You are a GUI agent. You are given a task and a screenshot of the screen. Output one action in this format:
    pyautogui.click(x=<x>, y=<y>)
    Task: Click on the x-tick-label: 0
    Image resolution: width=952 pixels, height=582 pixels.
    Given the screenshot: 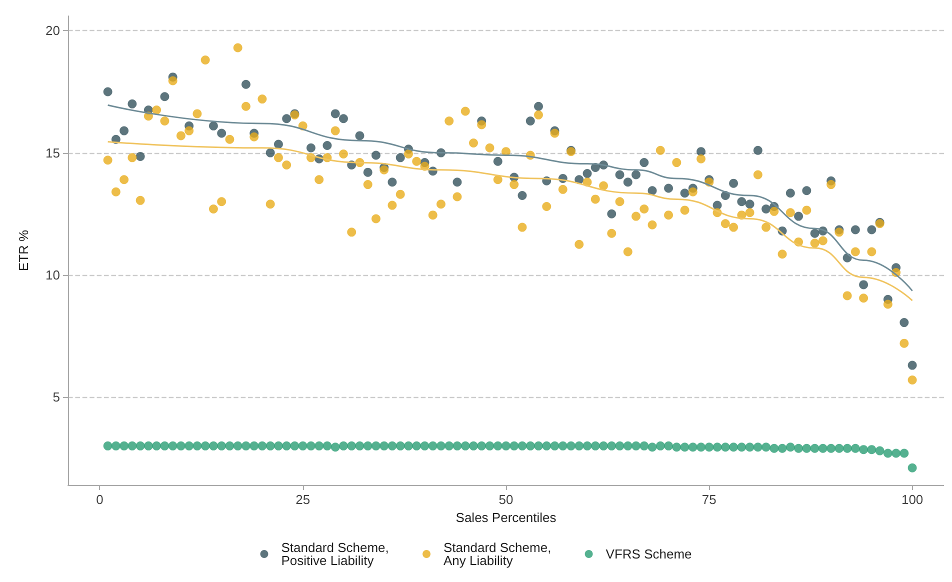 What is the action you would take?
    pyautogui.click(x=100, y=499)
    